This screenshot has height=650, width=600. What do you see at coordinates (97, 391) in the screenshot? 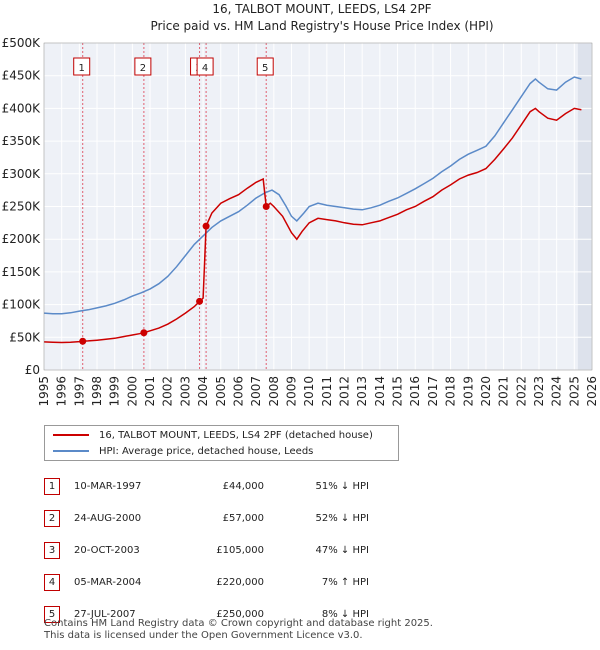
I see `x-tick-label: 1998` at bounding box center [97, 391].